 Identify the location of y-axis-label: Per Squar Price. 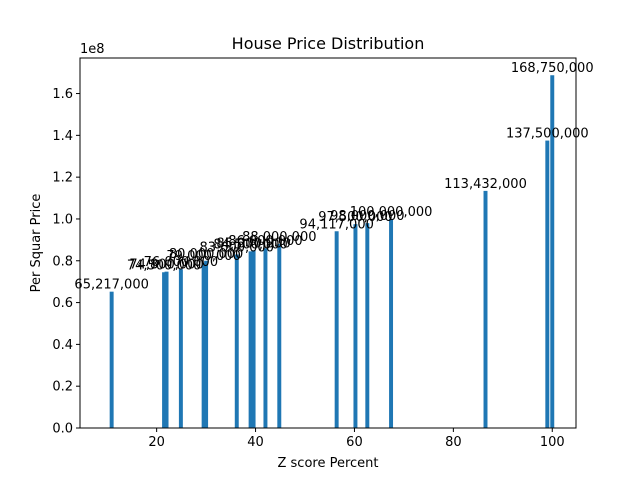
(36, 243).